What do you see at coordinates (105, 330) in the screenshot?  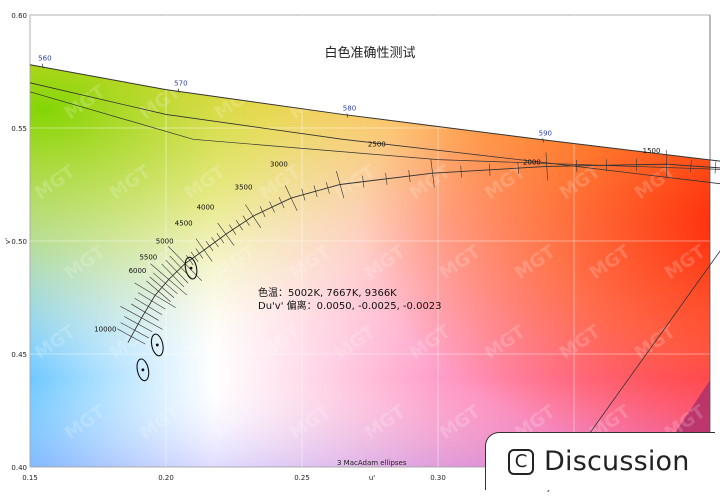 I see `cct-label: 10000` at bounding box center [105, 330].